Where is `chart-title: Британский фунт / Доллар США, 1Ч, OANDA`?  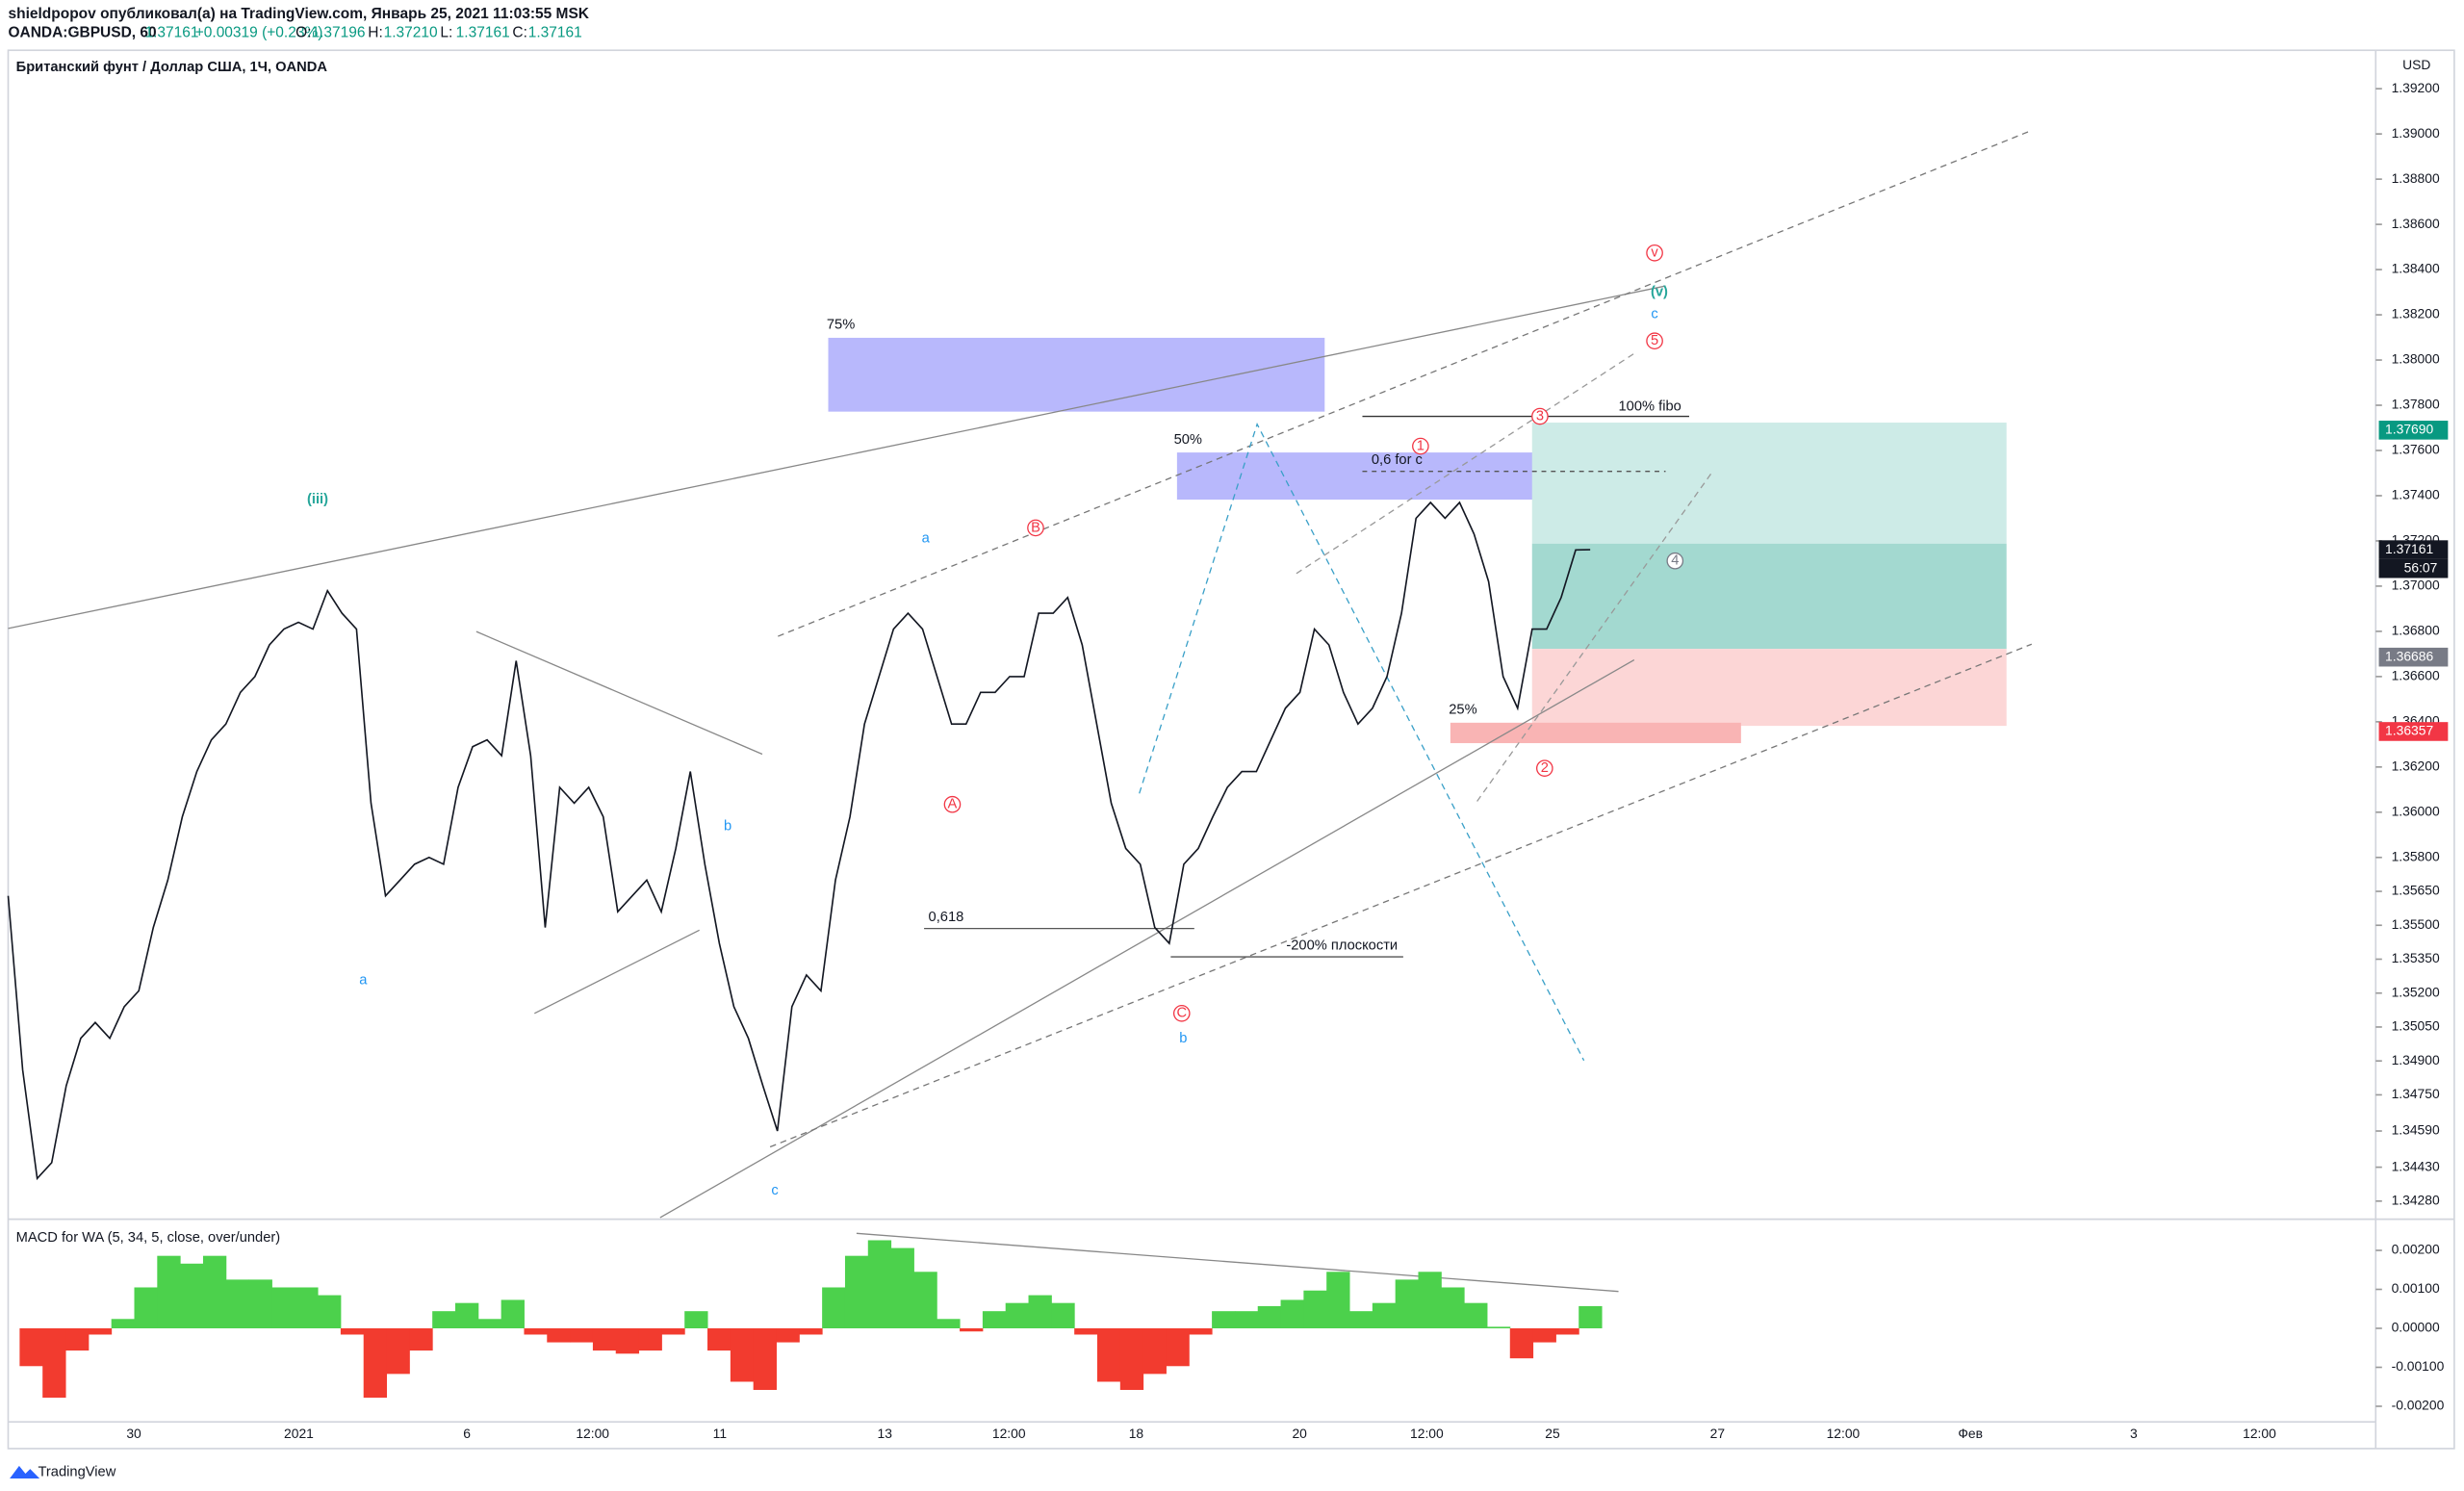 chart-title: Британский фунт / Доллар США, 1Ч, OANDA is located at coordinates (172, 67).